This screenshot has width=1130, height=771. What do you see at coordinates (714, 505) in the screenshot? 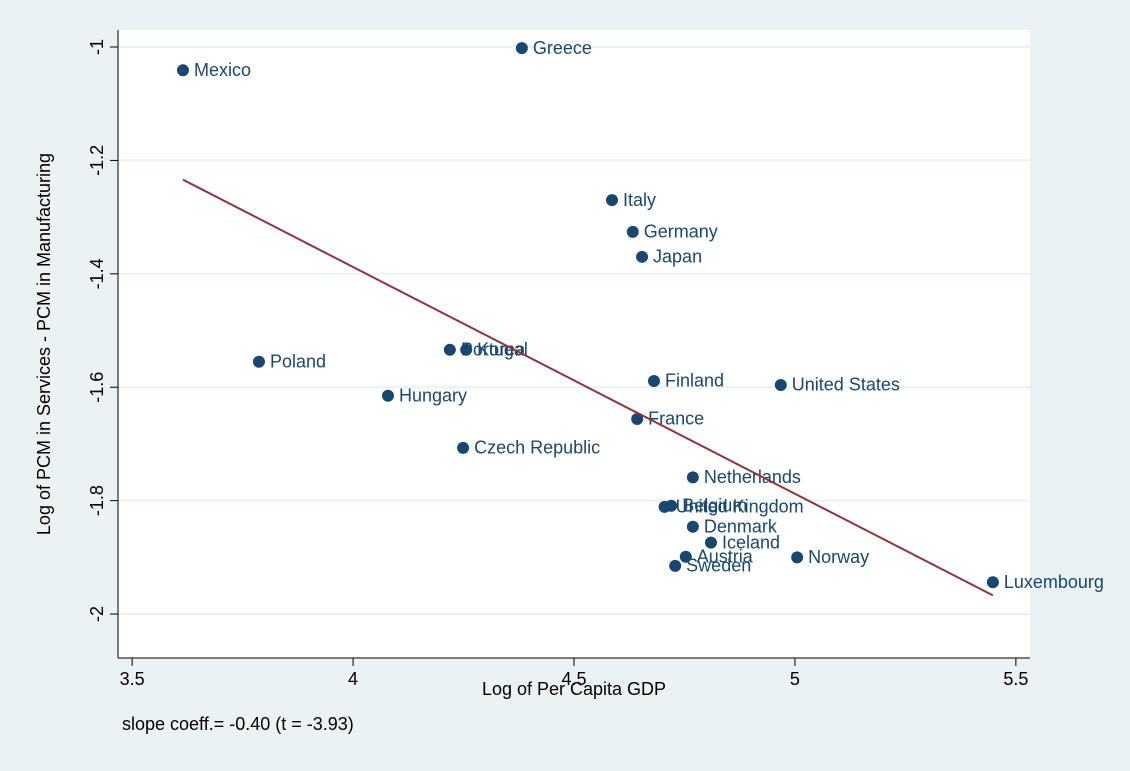
I see `point-label: Belgium` at bounding box center [714, 505].